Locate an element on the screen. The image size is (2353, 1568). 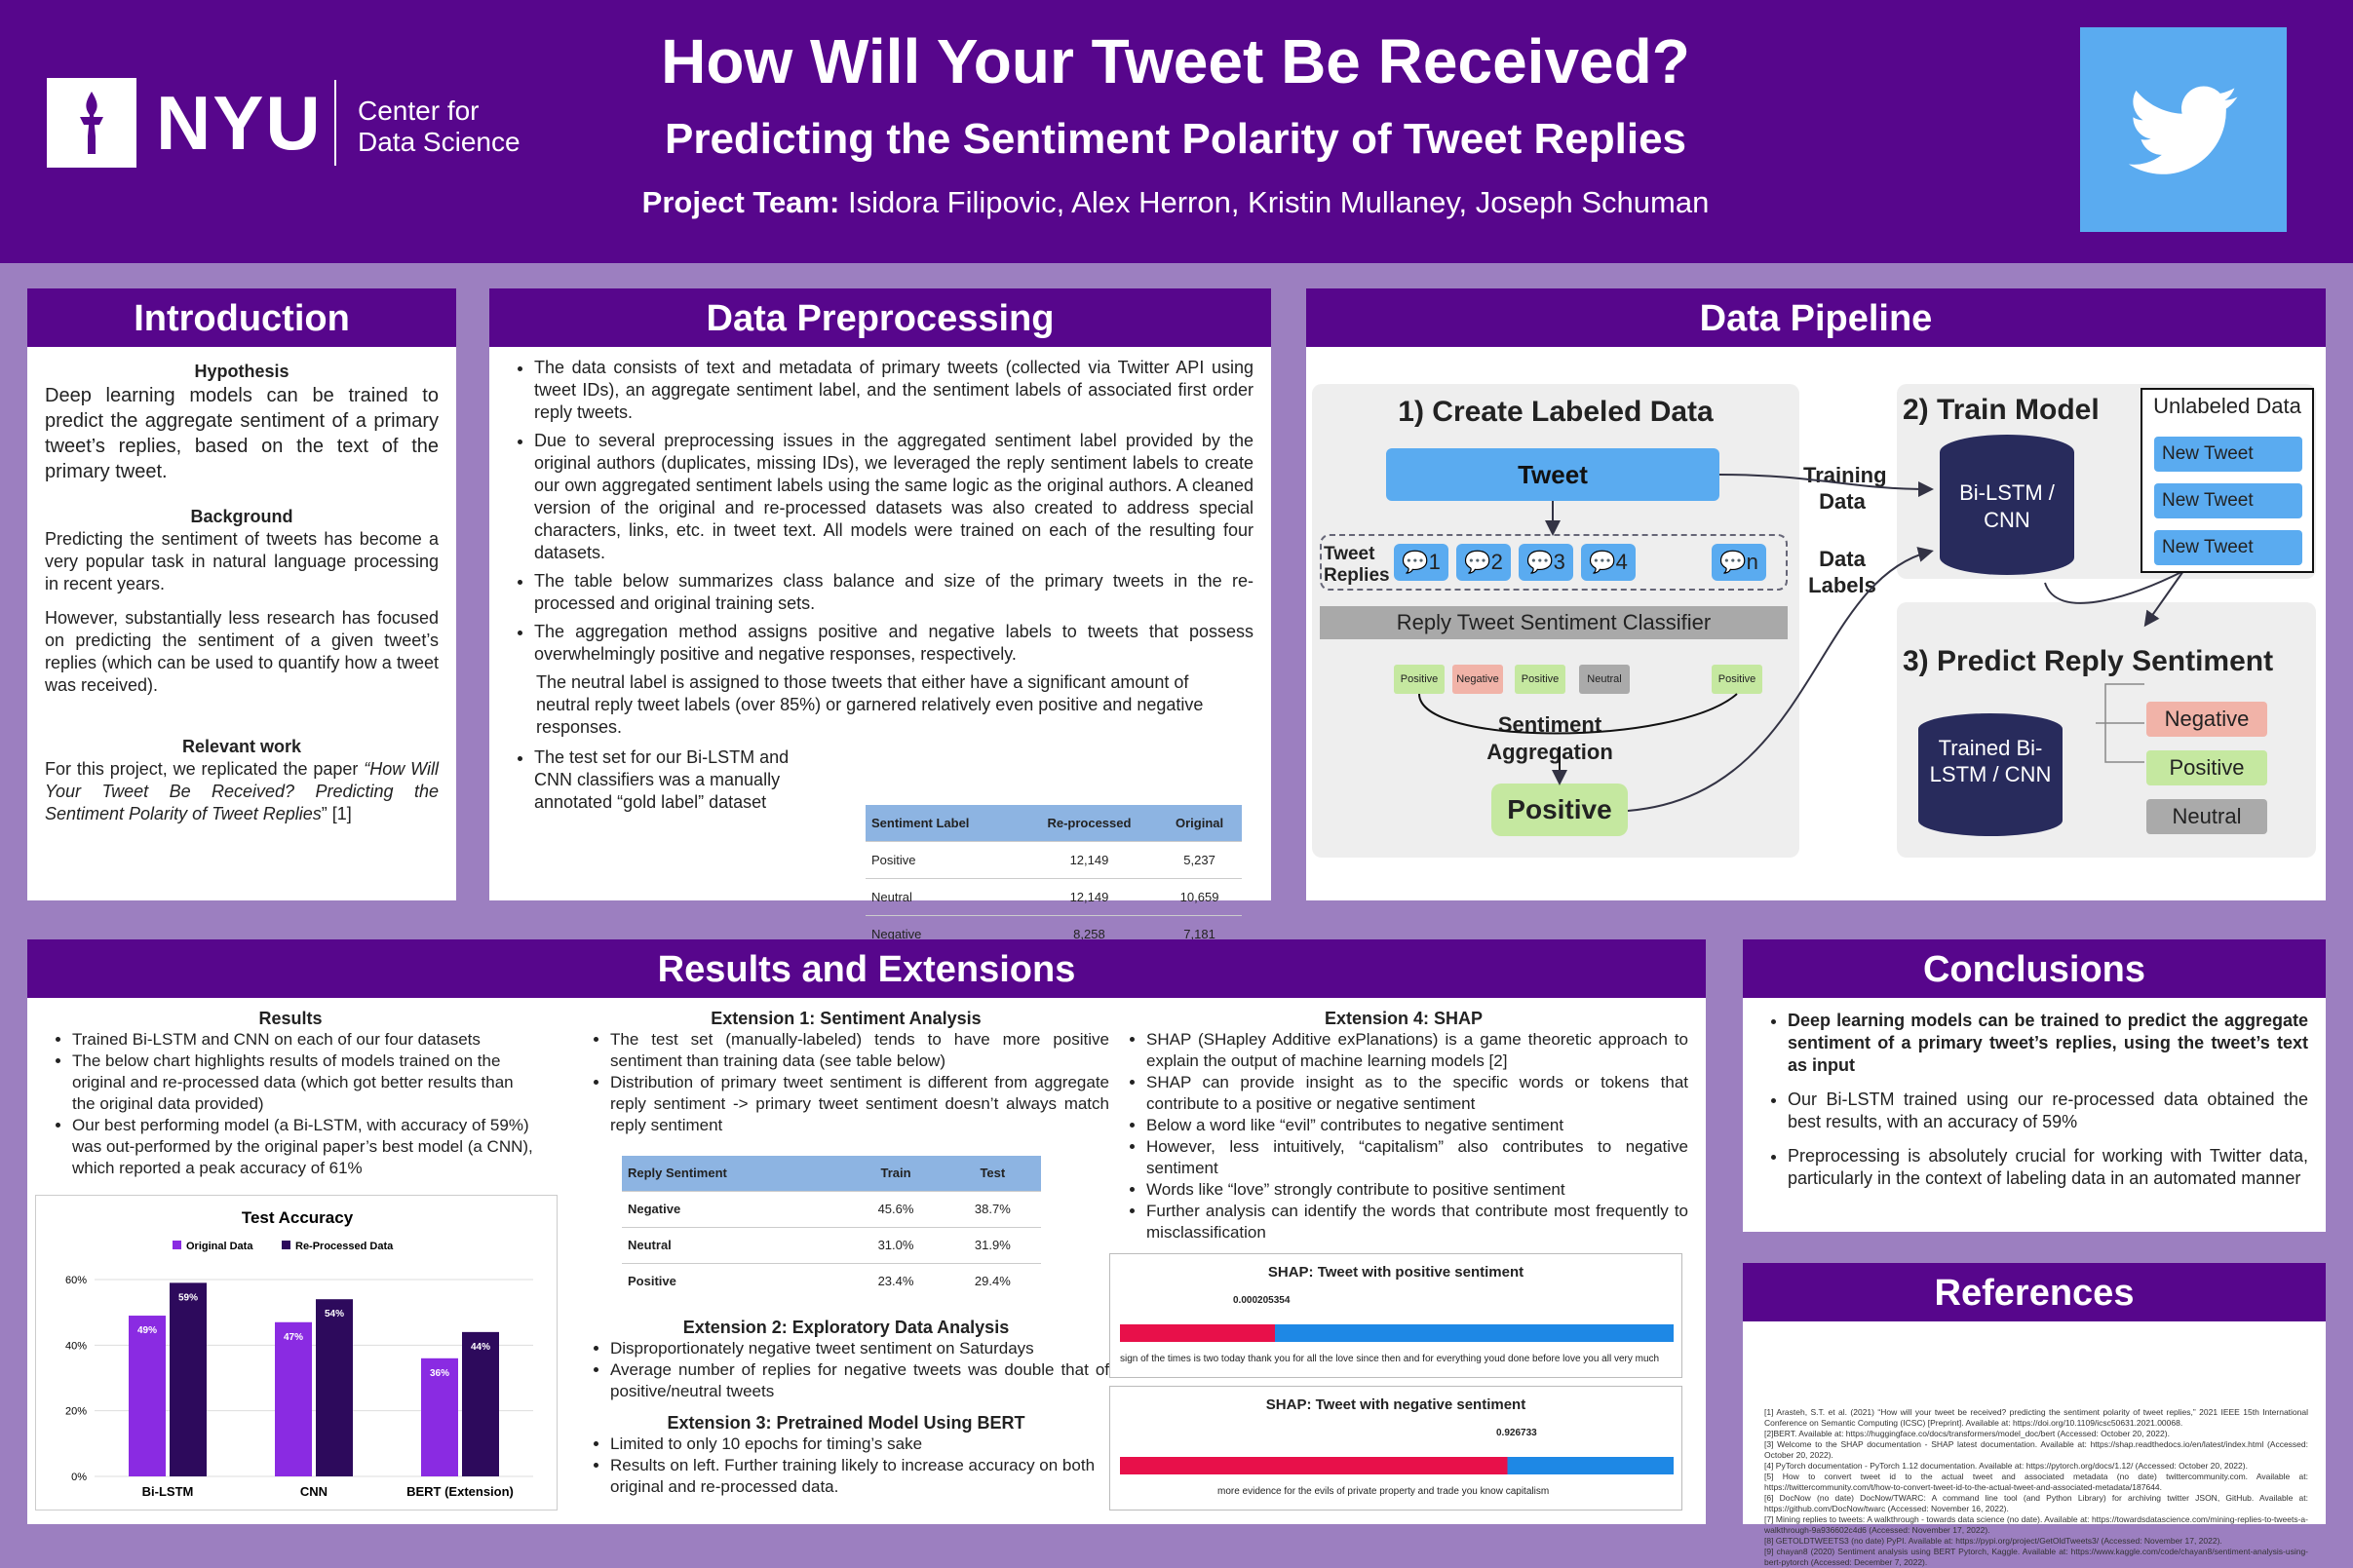
table-header: Sentiment Label Re-processed Original is located at coordinates (1054, 823).